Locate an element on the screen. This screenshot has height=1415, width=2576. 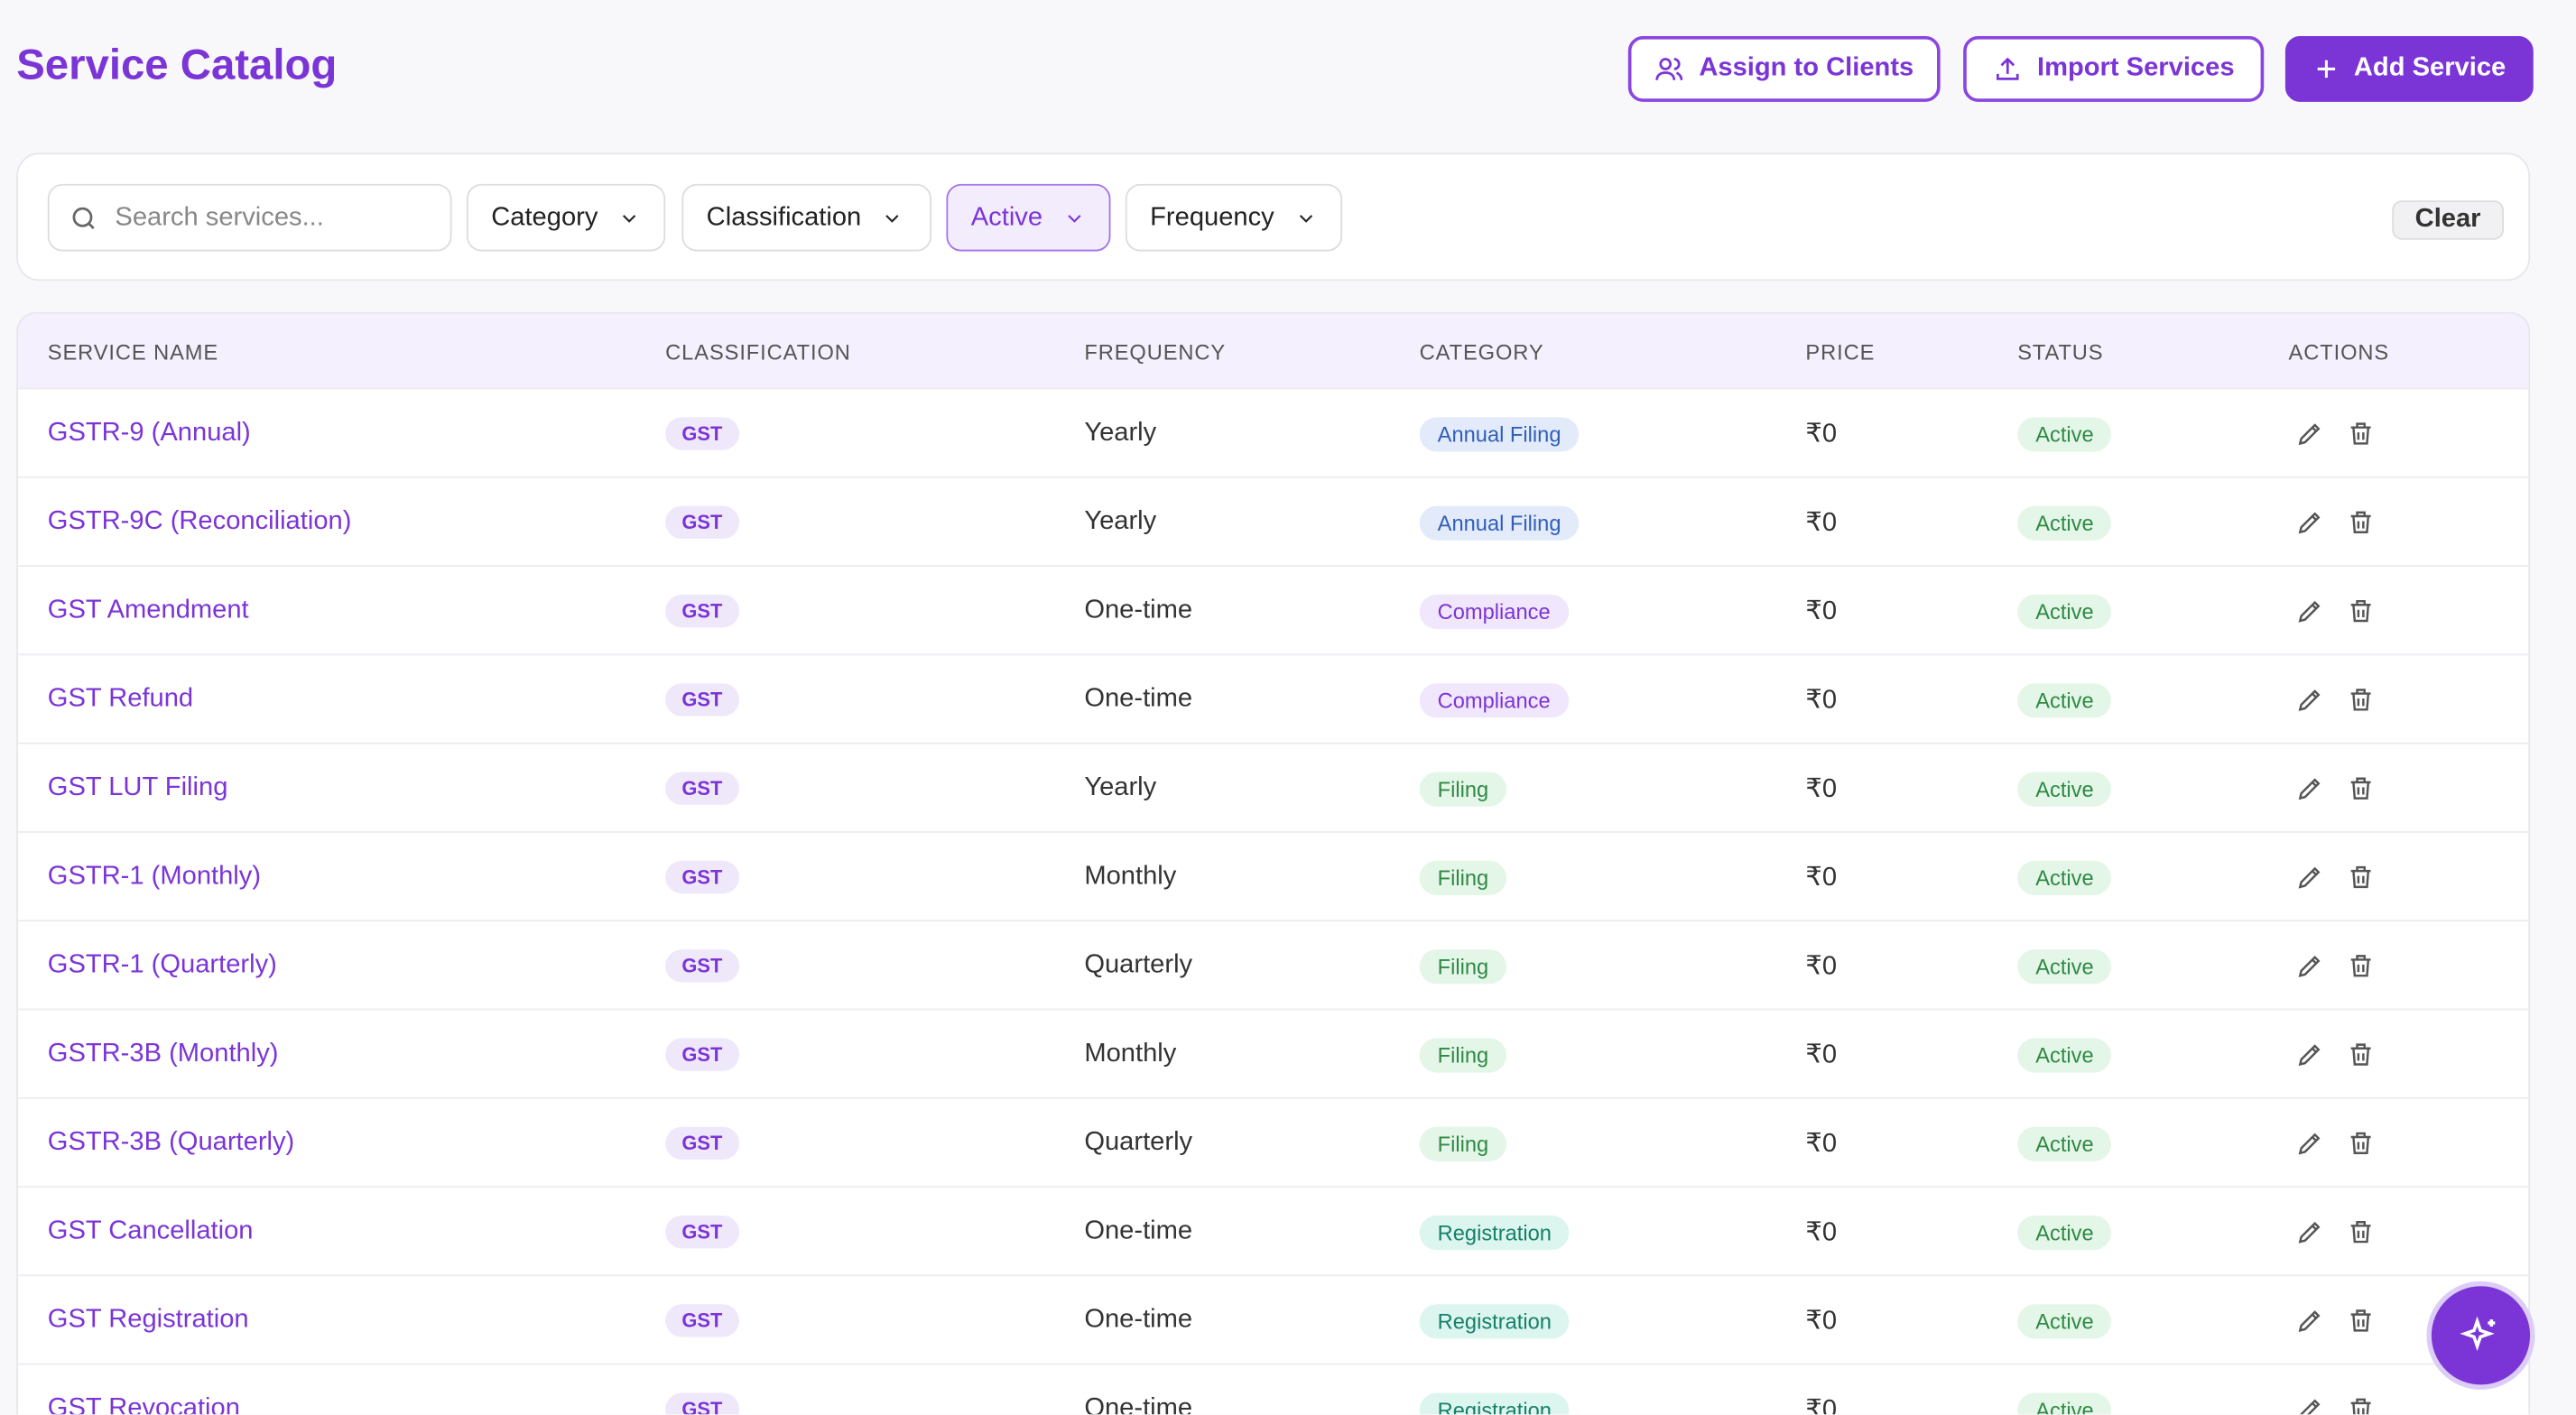
service-name: GSTR-3B (Monthly) is located at coordinates (163, 1054).